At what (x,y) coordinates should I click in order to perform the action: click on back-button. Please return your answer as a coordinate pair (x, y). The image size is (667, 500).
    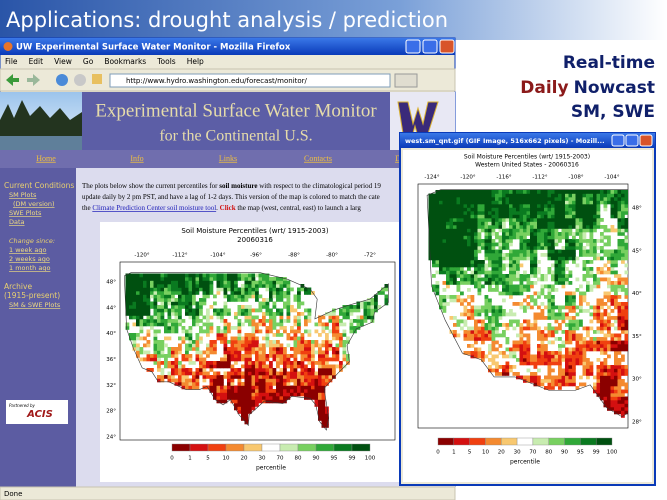
    Looking at the image, I should click on (12, 80).